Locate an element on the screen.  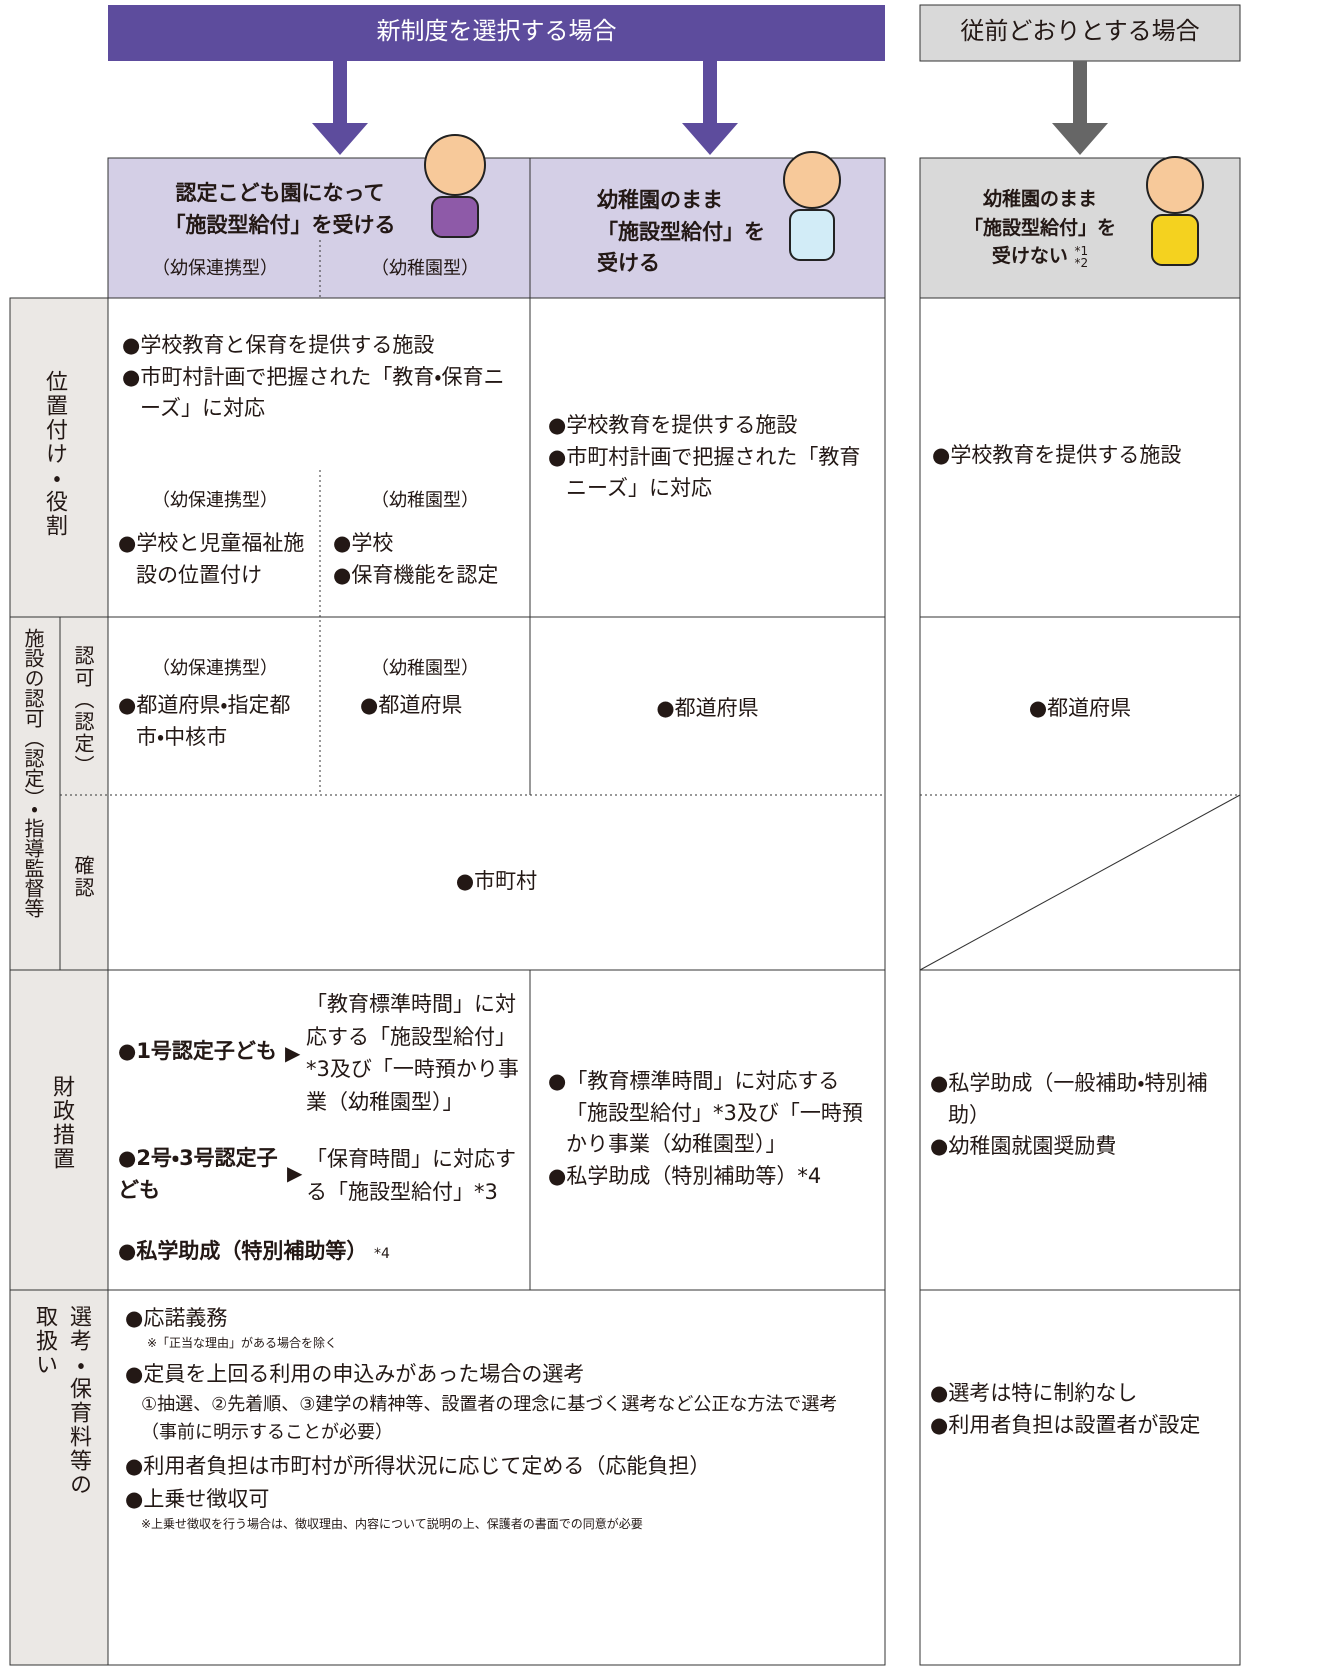
title-line: 受けない *1 *2 is located at coordinates (1040, 256).